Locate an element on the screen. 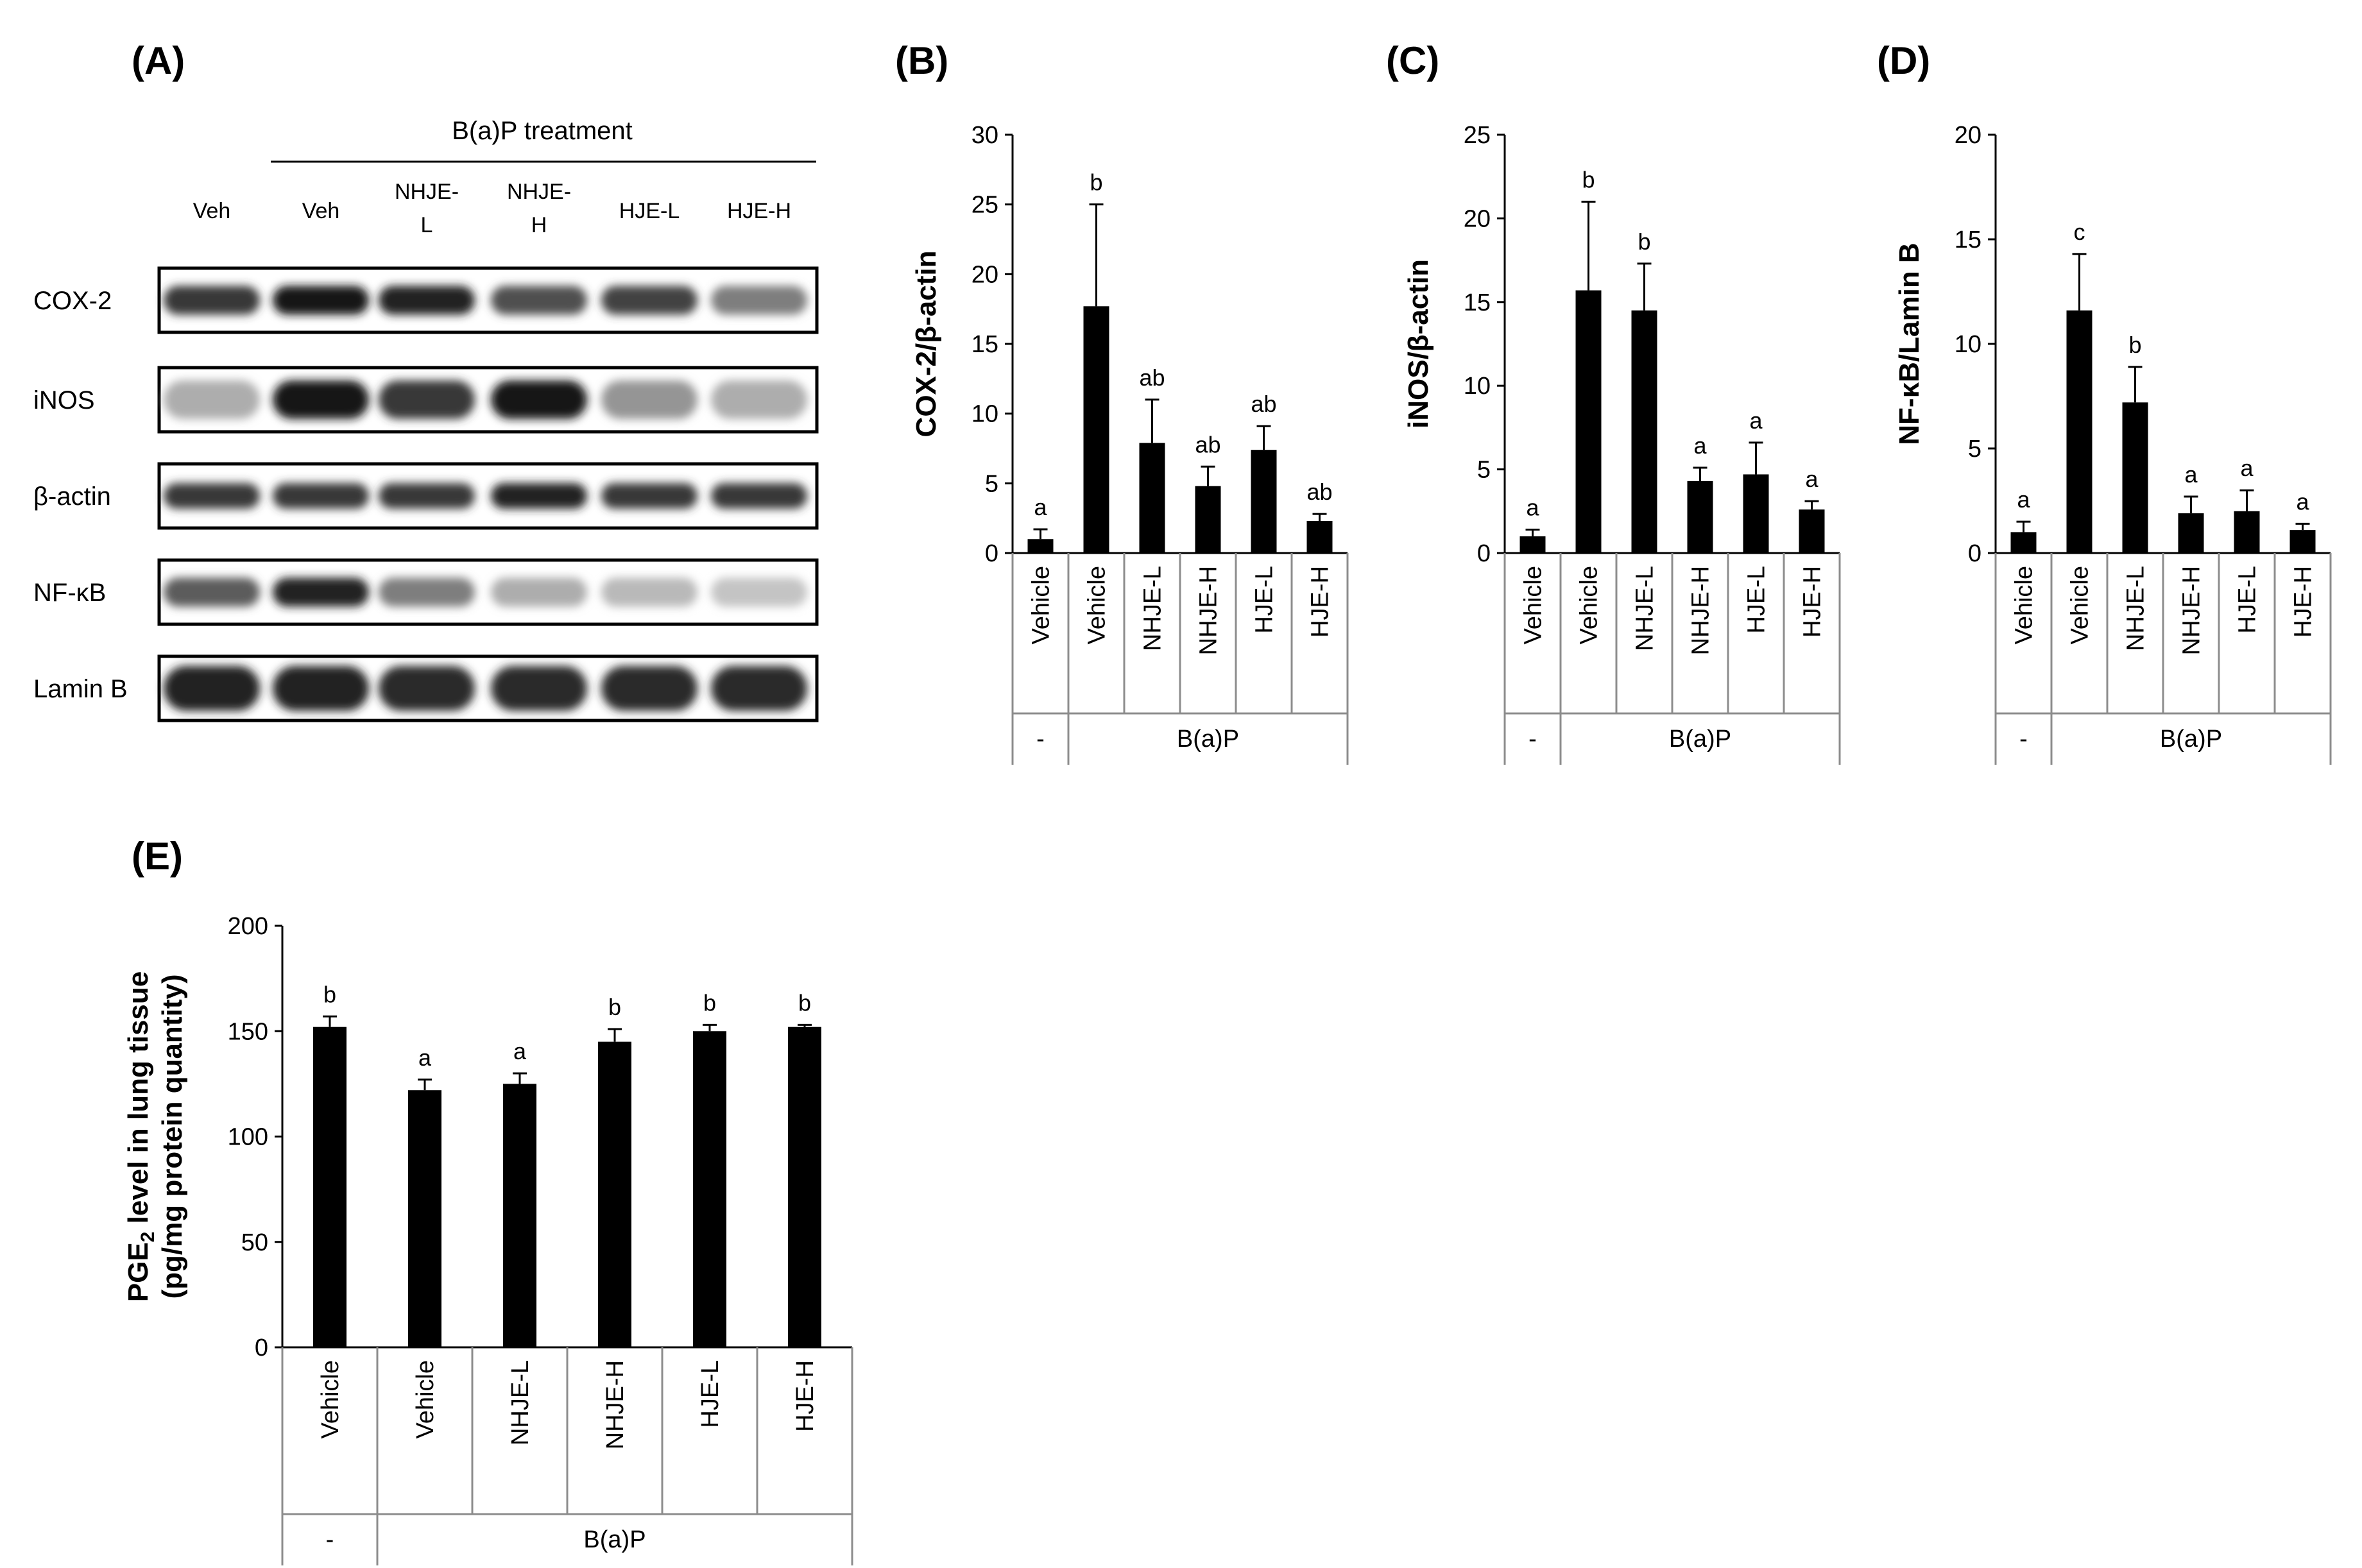 This screenshot has height=1568, width=2362. lane-label-line2: L is located at coordinates (427, 225).